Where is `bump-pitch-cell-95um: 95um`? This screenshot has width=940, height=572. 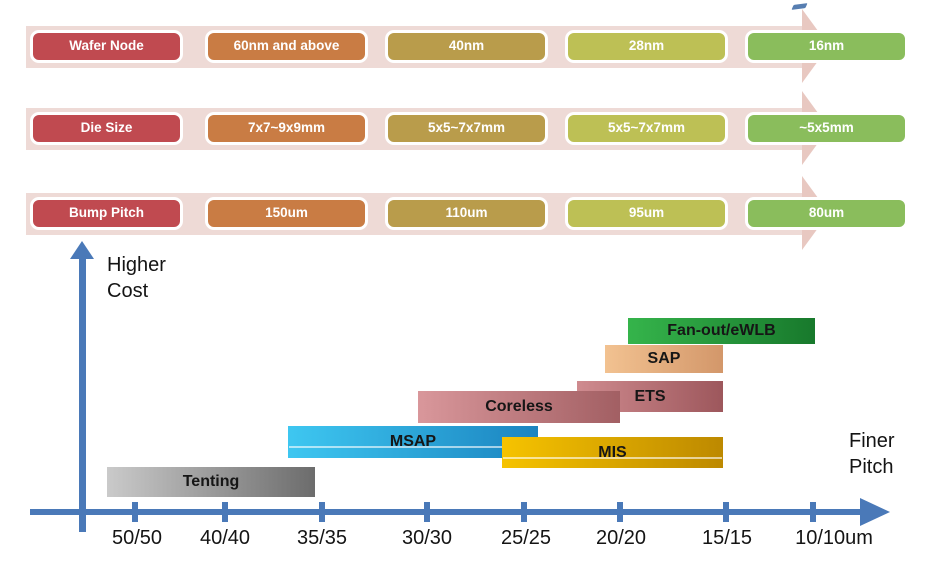 bump-pitch-cell-95um: 95um is located at coordinates (646, 213).